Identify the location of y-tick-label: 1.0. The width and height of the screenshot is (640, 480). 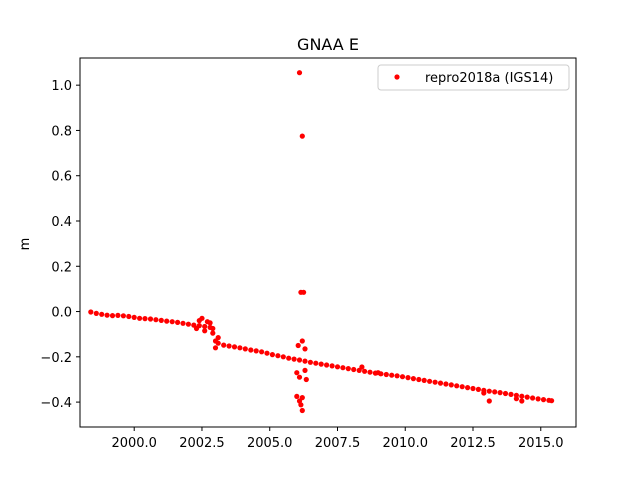
(61, 86).